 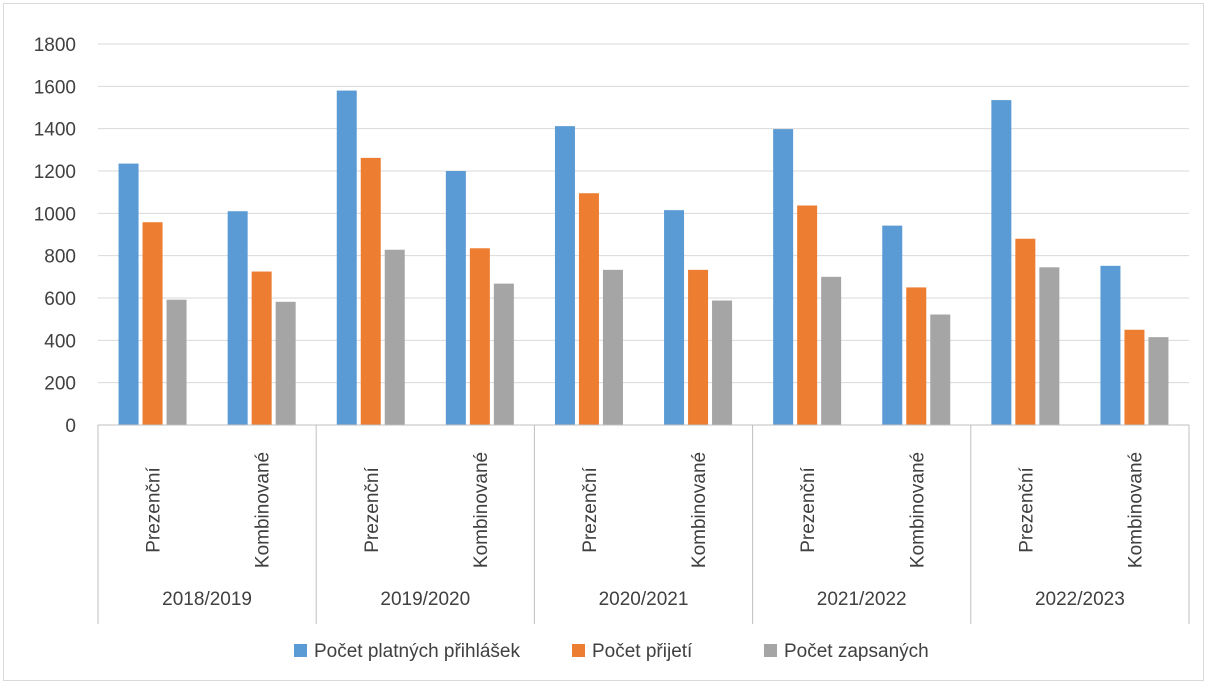 I want to click on y-tick-label: 1200, so click(x=55, y=172).